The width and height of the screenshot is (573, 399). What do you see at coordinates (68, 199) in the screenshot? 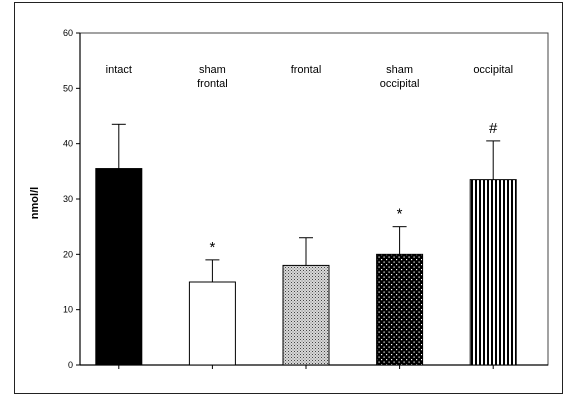
I see `y-tick-label: 30` at bounding box center [68, 199].